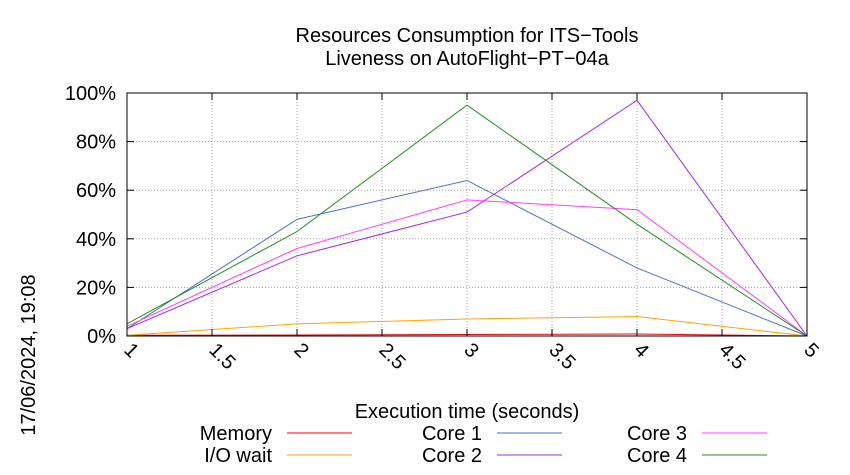 Image resolution: width=850 pixels, height=475 pixels. Describe the element at coordinates (90, 94) in the screenshot. I see `y-tick-label: 100%` at that location.